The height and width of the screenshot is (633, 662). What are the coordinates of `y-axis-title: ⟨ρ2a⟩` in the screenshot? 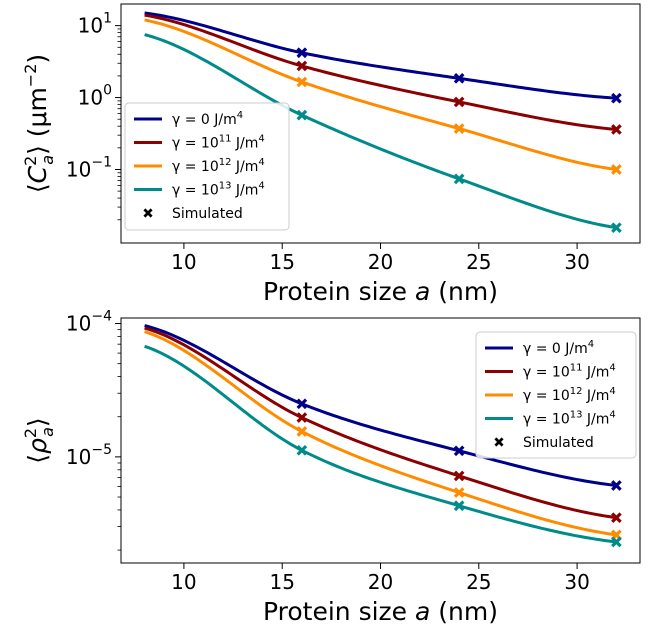 It's located at (39, 440).